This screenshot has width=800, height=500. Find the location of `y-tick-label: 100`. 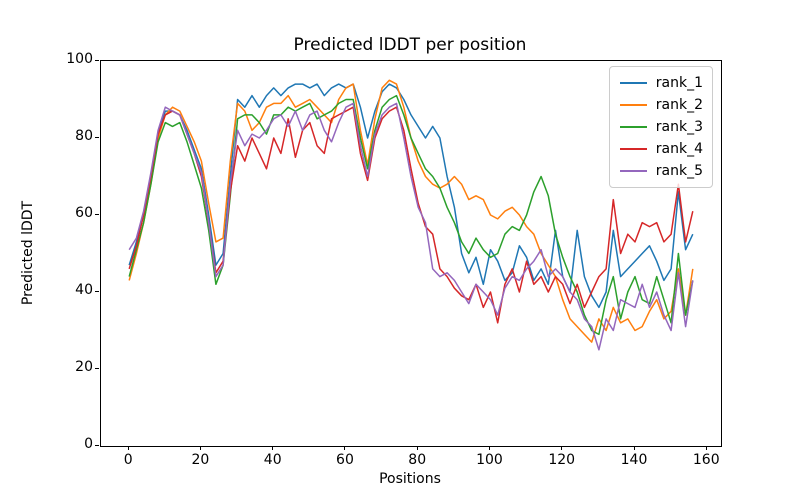

y-tick-label: 100 is located at coordinates (79, 59).